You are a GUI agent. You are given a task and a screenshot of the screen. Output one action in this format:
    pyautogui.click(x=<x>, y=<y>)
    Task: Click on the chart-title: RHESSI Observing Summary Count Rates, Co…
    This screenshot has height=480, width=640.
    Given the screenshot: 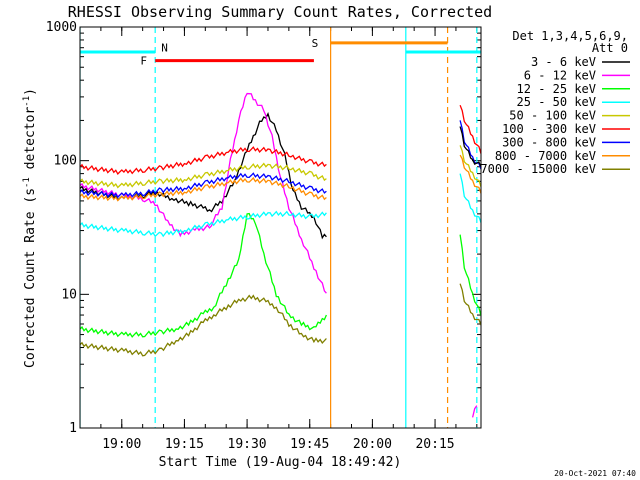 What is the action you would take?
    pyautogui.click(x=280, y=12)
    